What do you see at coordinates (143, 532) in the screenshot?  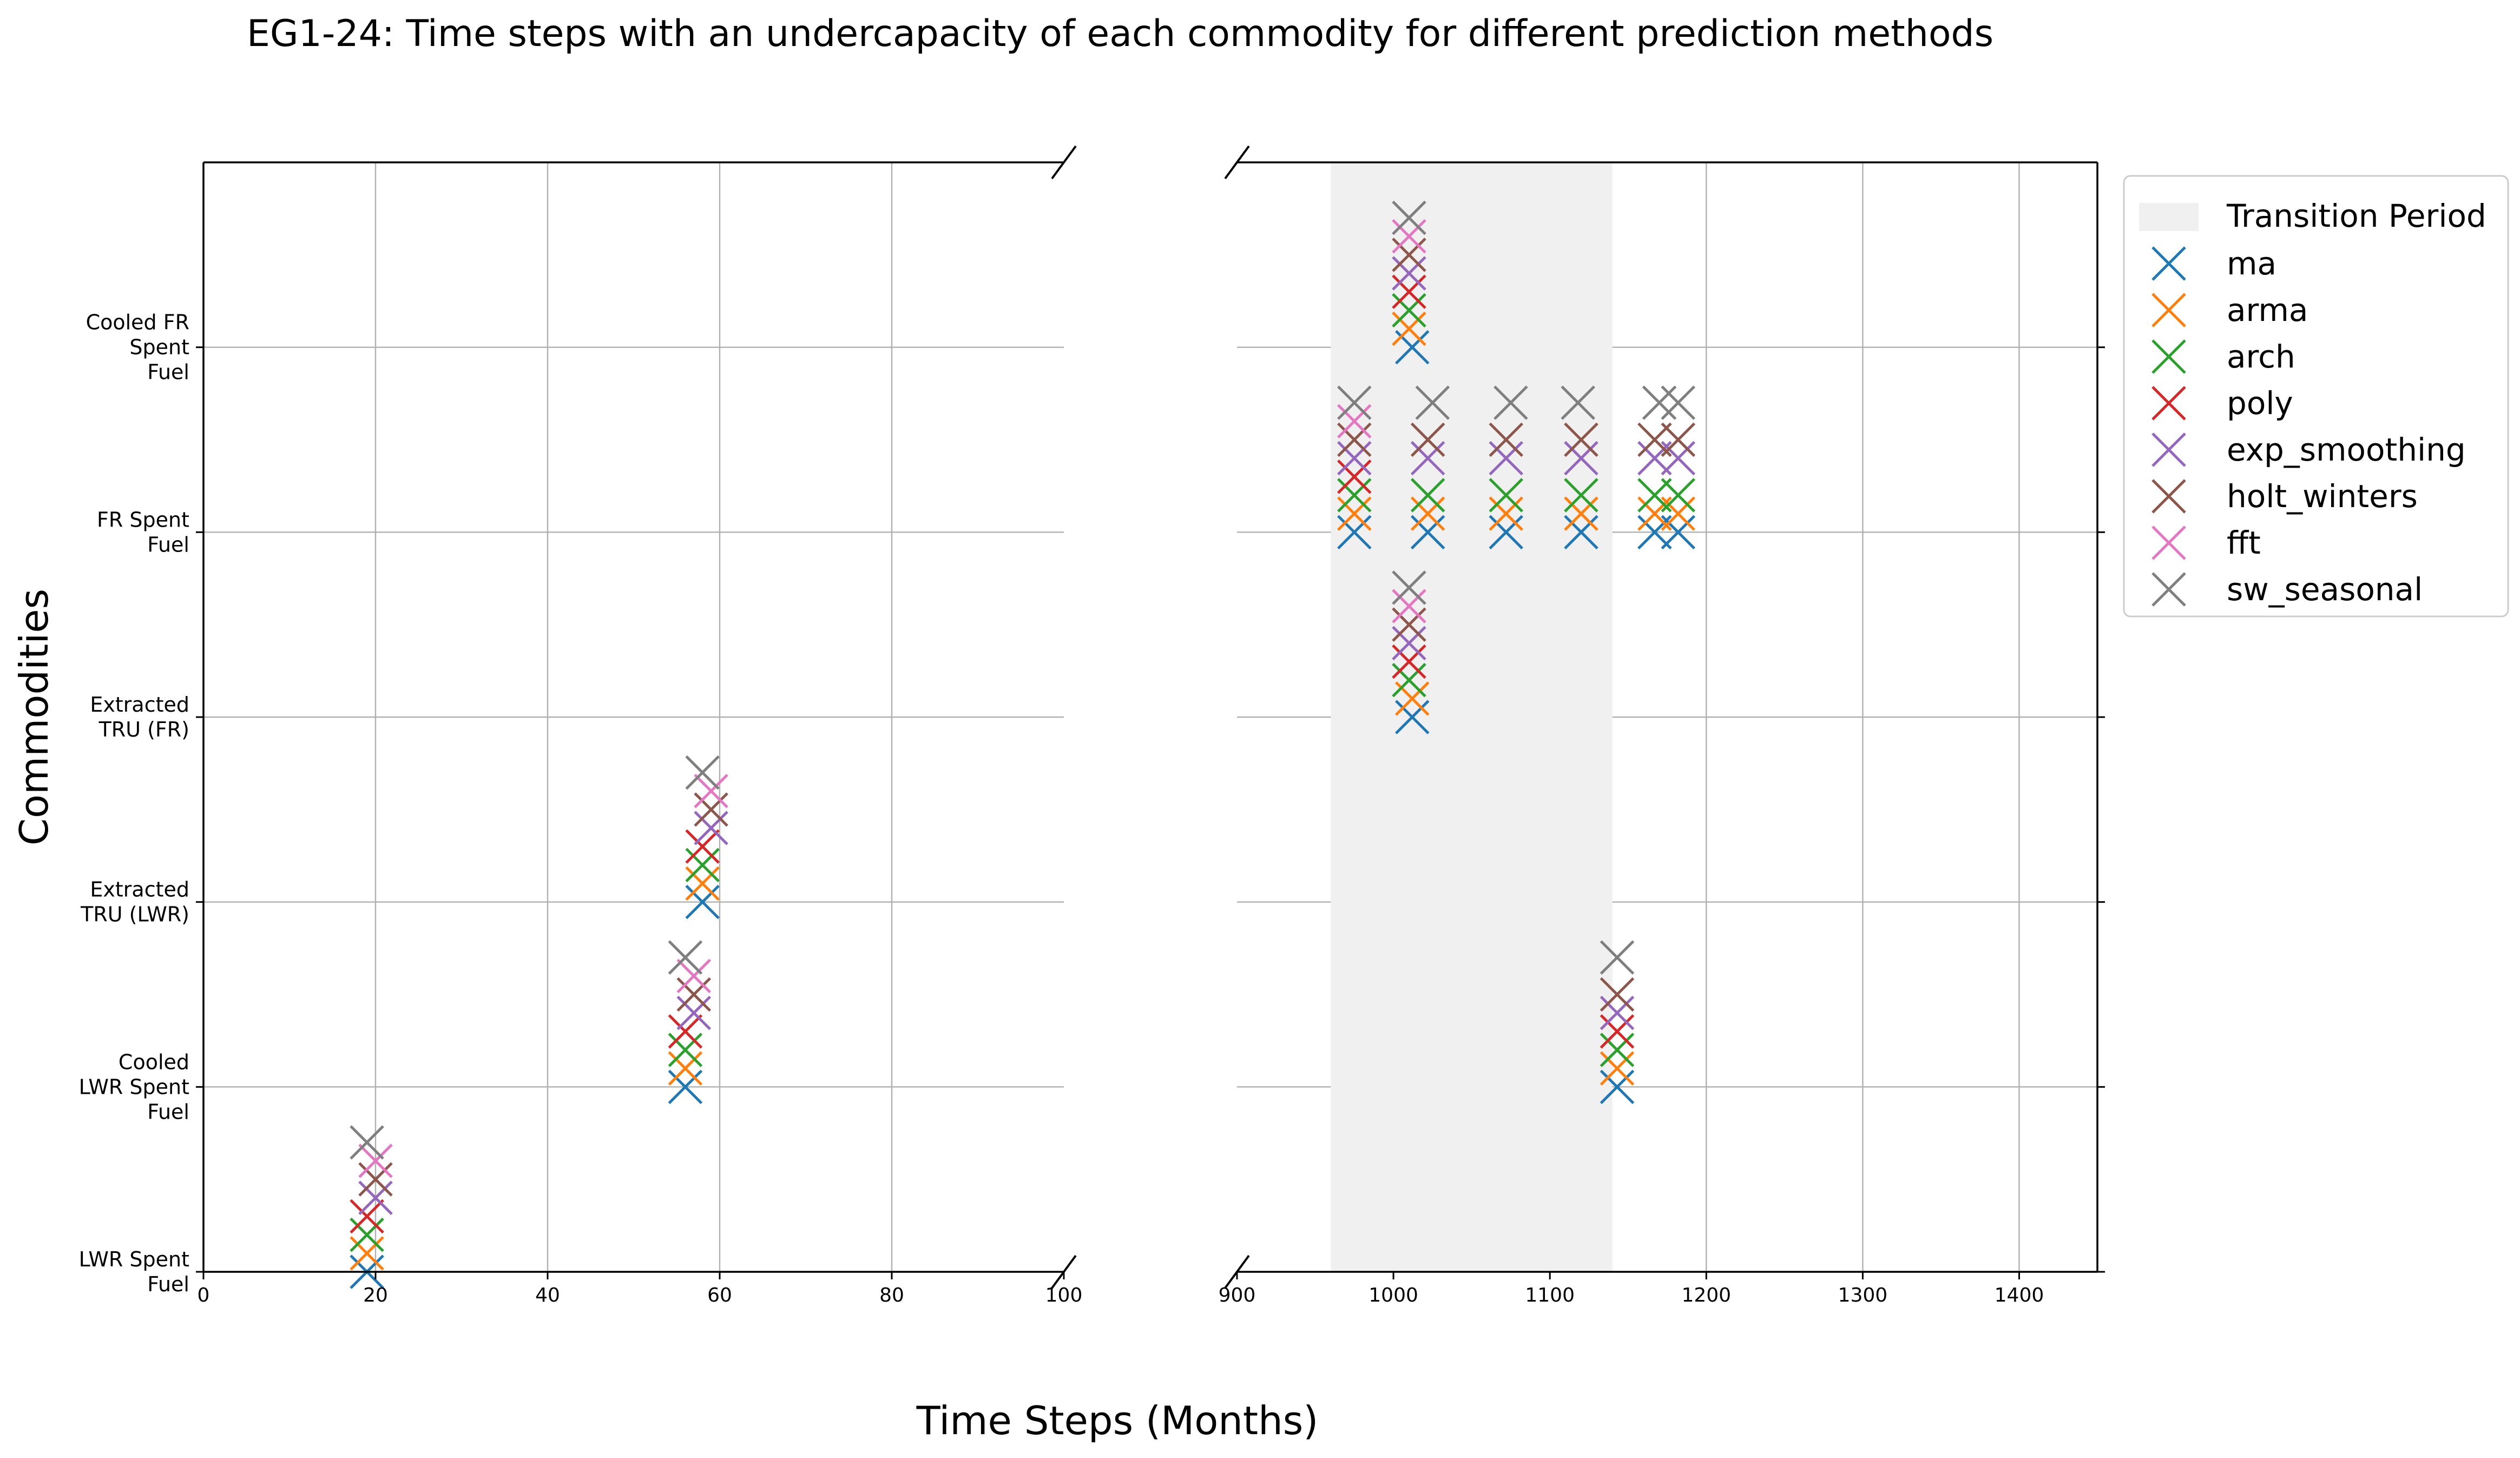 I see `y-category-label: FR Spent Fuel` at bounding box center [143, 532].